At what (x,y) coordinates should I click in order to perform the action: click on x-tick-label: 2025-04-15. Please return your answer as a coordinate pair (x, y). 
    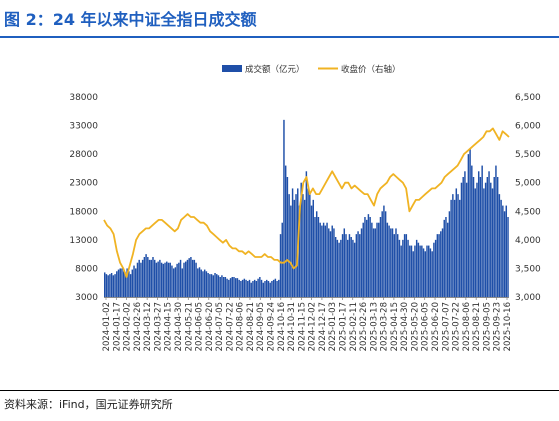
    Looking at the image, I should click on (395, 326).